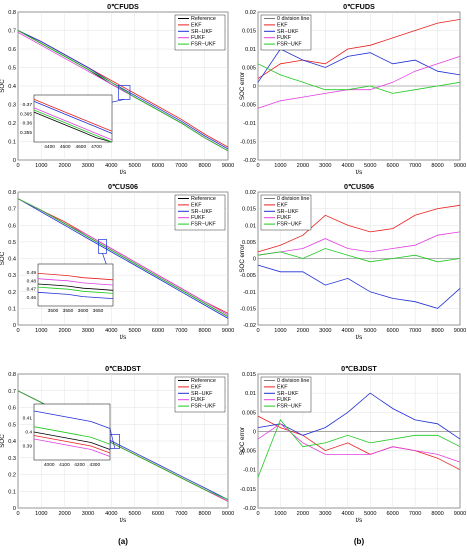 This screenshot has height=555, width=467. What do you see at coordinates (3, 86) in the screenshot?
I see `y-axis-label: SOC` at bounding box center [3, 86].